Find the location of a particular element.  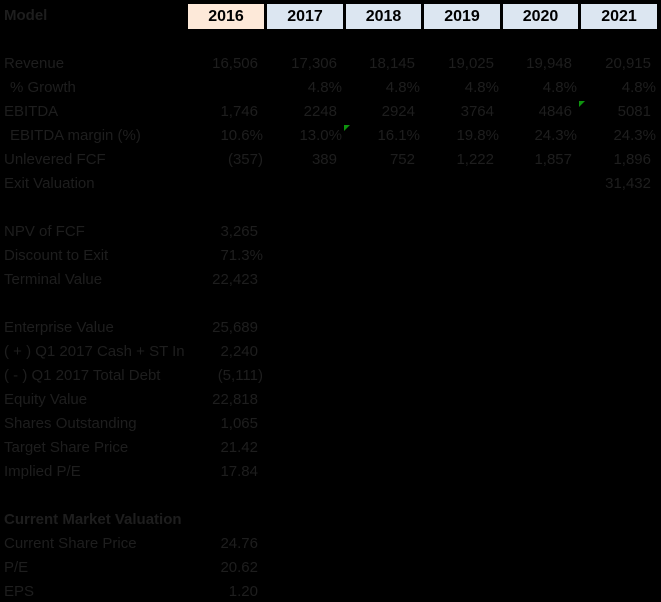

cell-value: 24.76 is located at coordinates (239, 543).